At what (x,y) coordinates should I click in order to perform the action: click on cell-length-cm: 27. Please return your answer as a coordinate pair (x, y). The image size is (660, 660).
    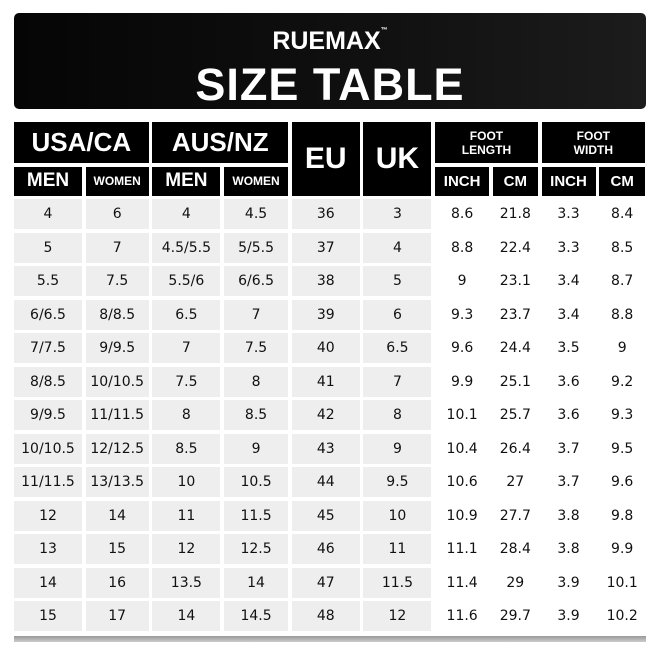
    Looking at the image, I should click on (515, 482).